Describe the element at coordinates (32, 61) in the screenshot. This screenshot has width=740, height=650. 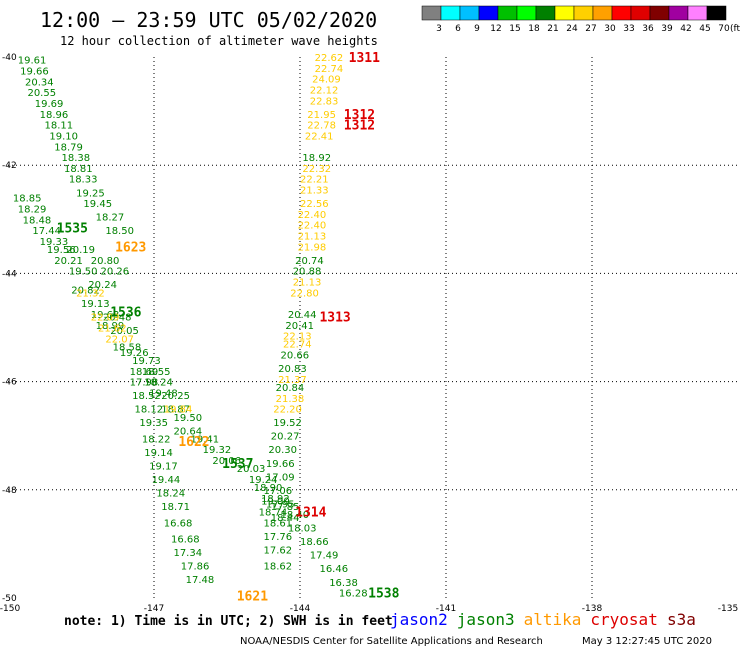
I see `swh-value-jason3: 19.61` at that location.